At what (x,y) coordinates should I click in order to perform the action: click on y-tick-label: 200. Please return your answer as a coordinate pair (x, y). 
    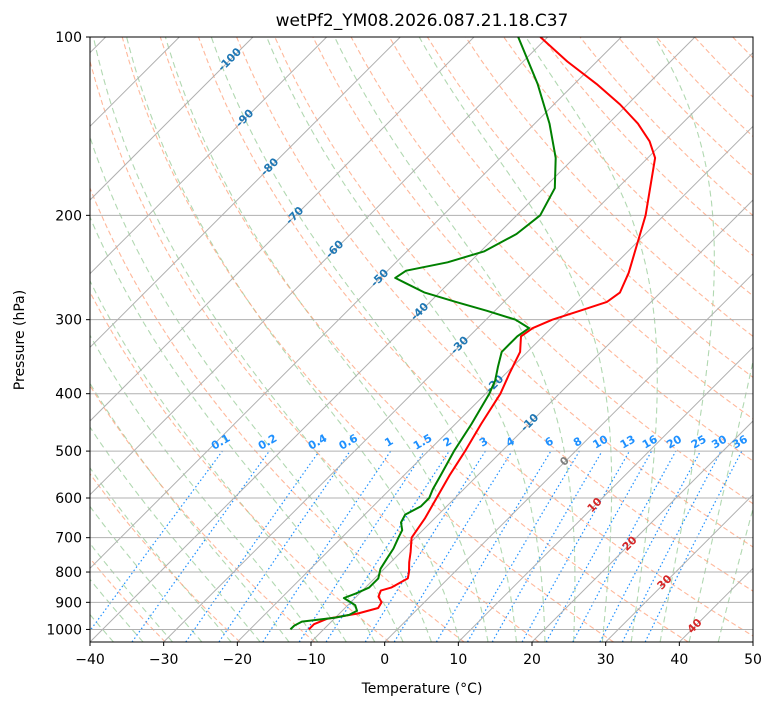
    Looking at the image, I should click on (68, 216).